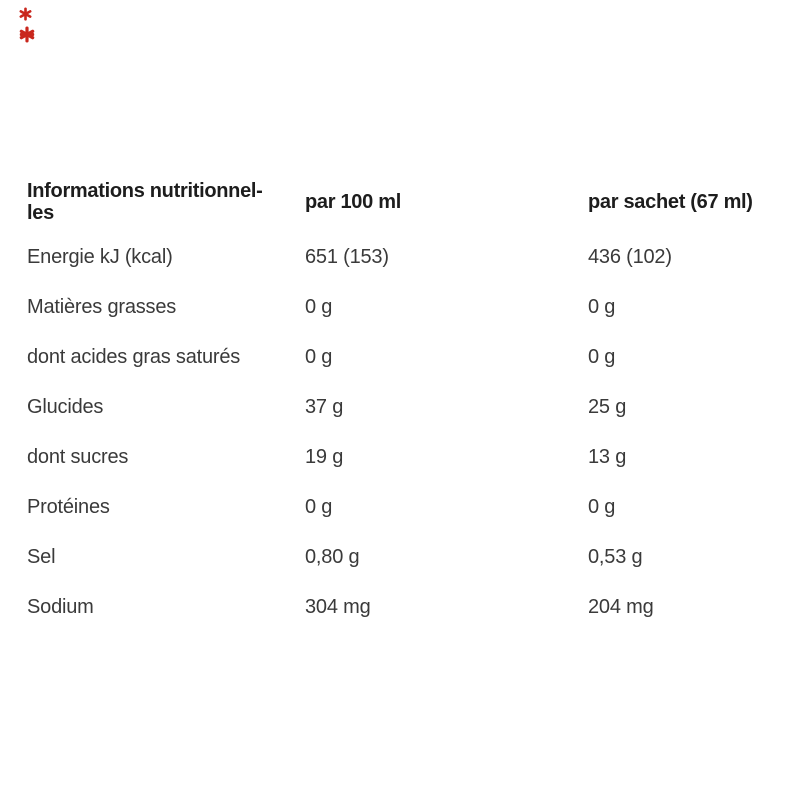 The image size is (800, 800). I want to click on table-header-per-sachet: par sachet (67 ml), so click(670, 201).